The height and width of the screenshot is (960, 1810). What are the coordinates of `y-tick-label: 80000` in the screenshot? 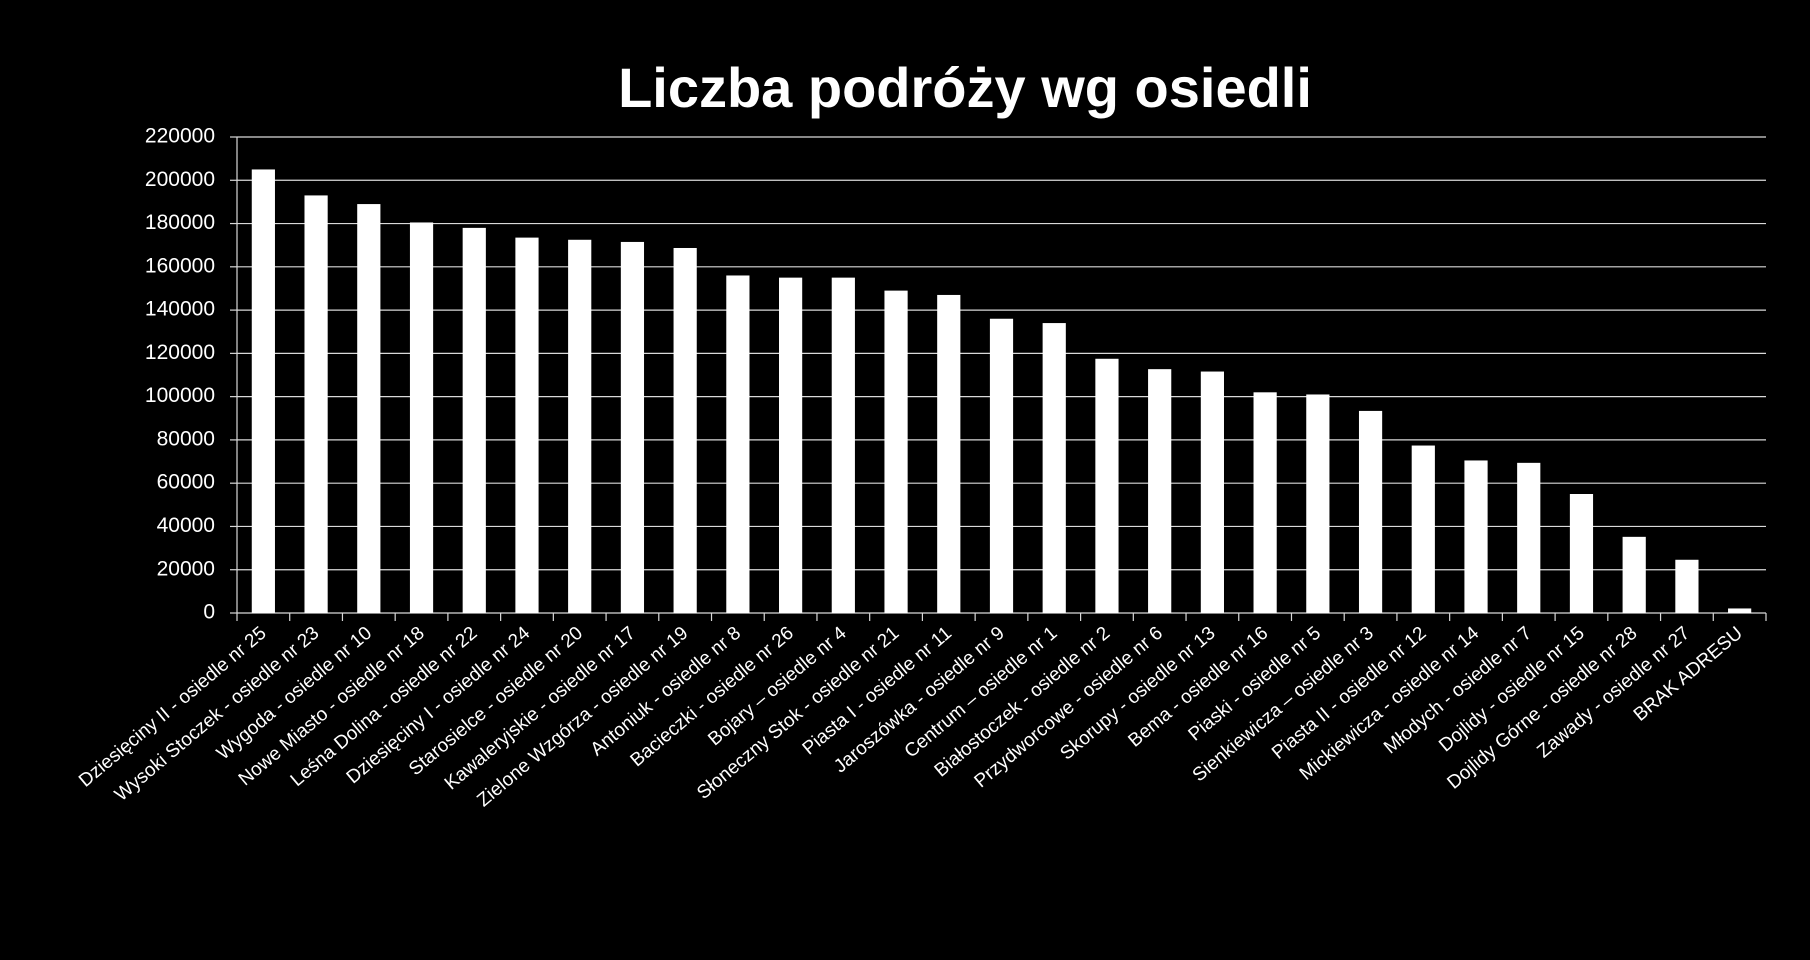 It's located at (186, 438).